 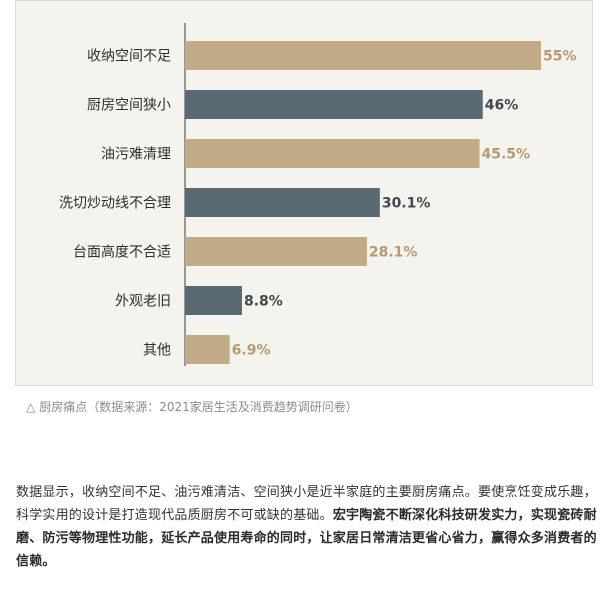 I want to click on value-label: 46%, so click(x=502, y=106).